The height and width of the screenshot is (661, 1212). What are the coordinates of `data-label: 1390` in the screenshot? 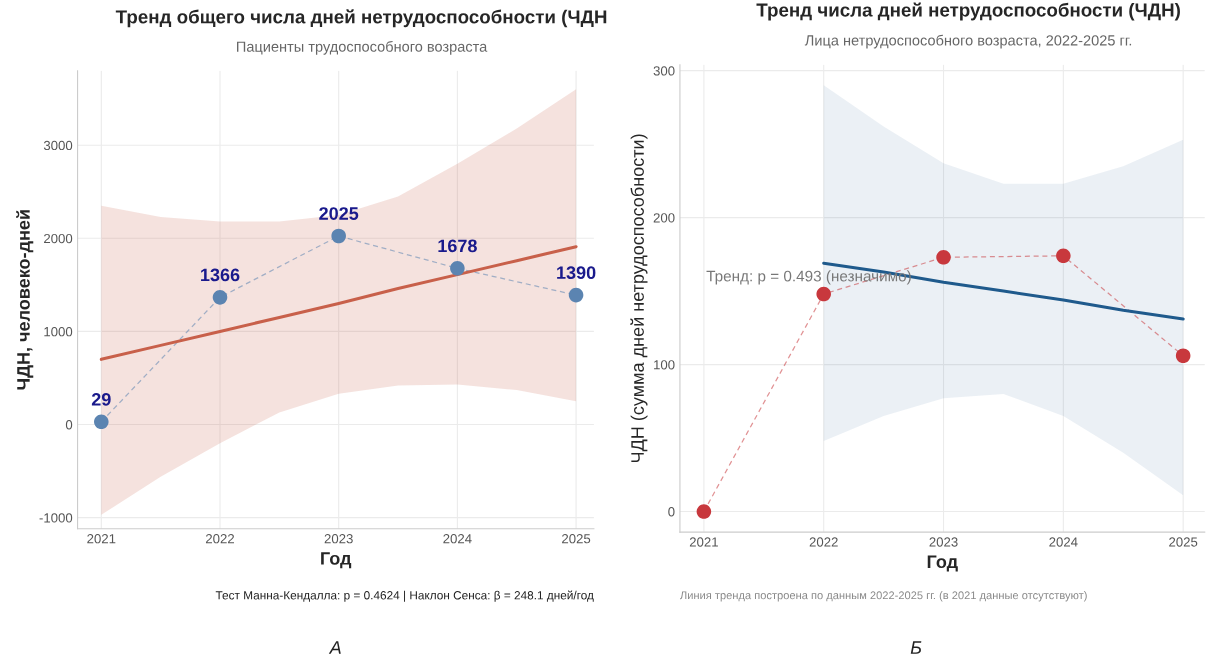 It's located at (576, 273).